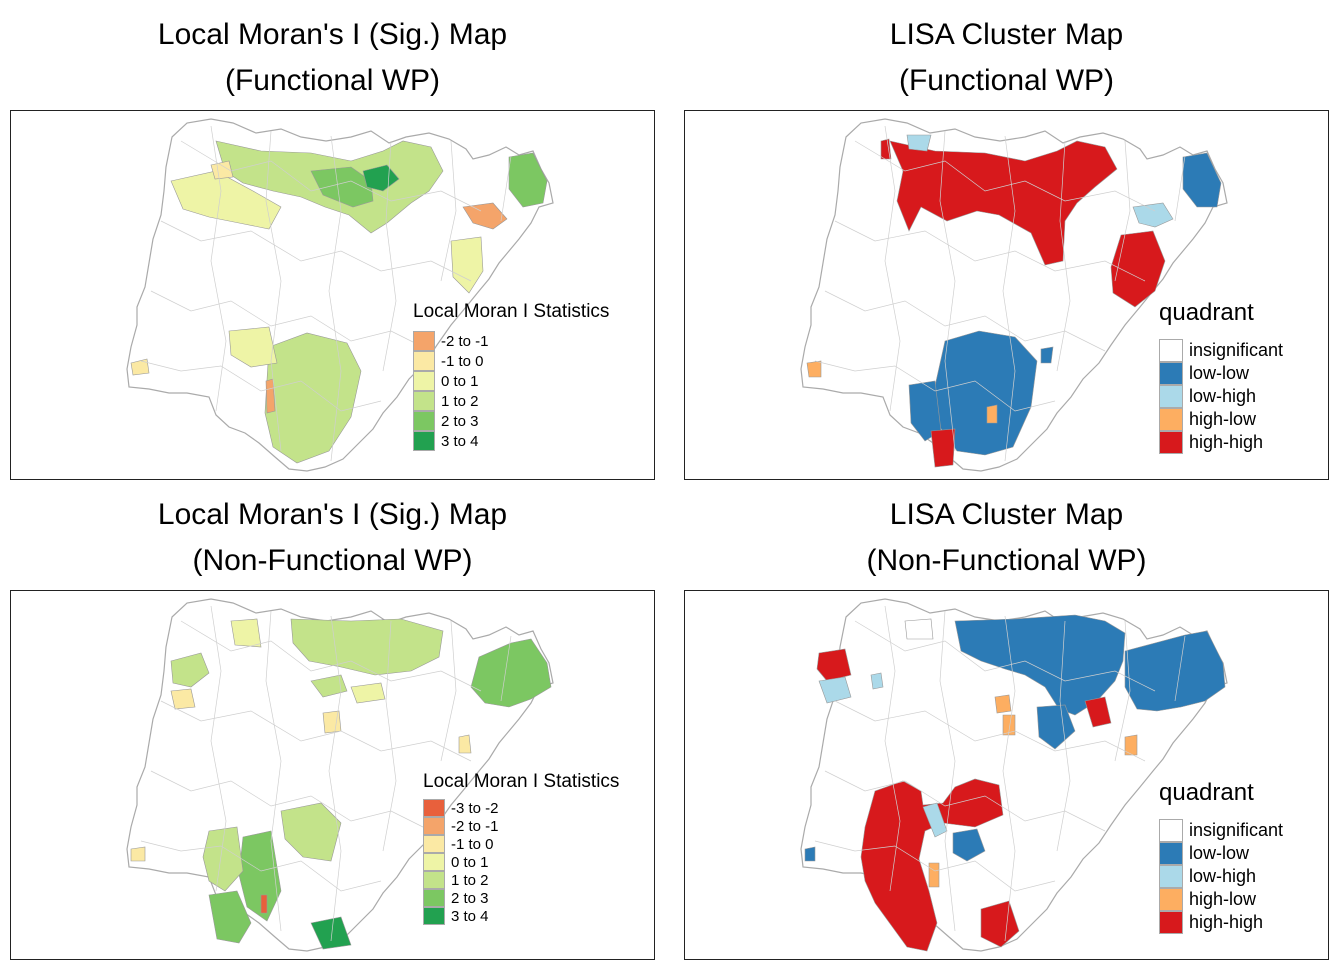  Describe the element at coordinates (1223, 419) in the screenshot. I see `legend-label: high-low` at that location.